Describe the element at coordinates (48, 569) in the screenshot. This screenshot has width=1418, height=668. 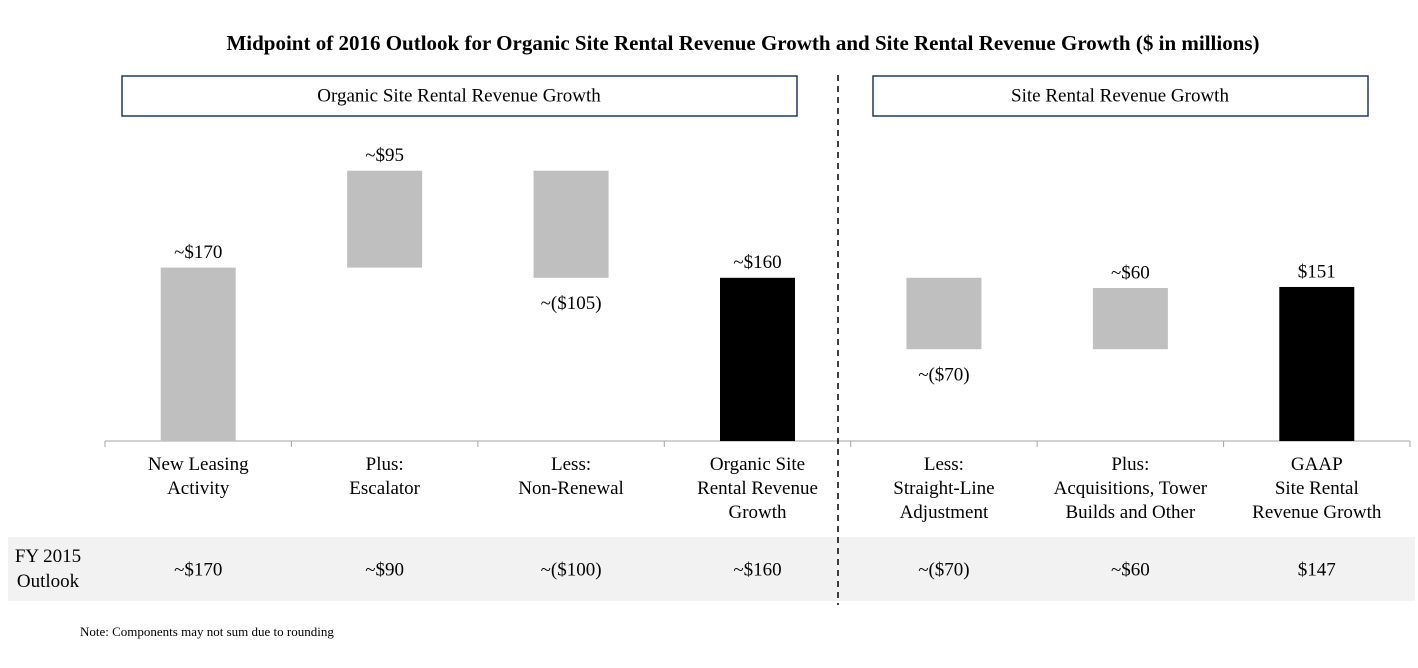
I see `table-row-label: FY 2015 Outlook` at that location.